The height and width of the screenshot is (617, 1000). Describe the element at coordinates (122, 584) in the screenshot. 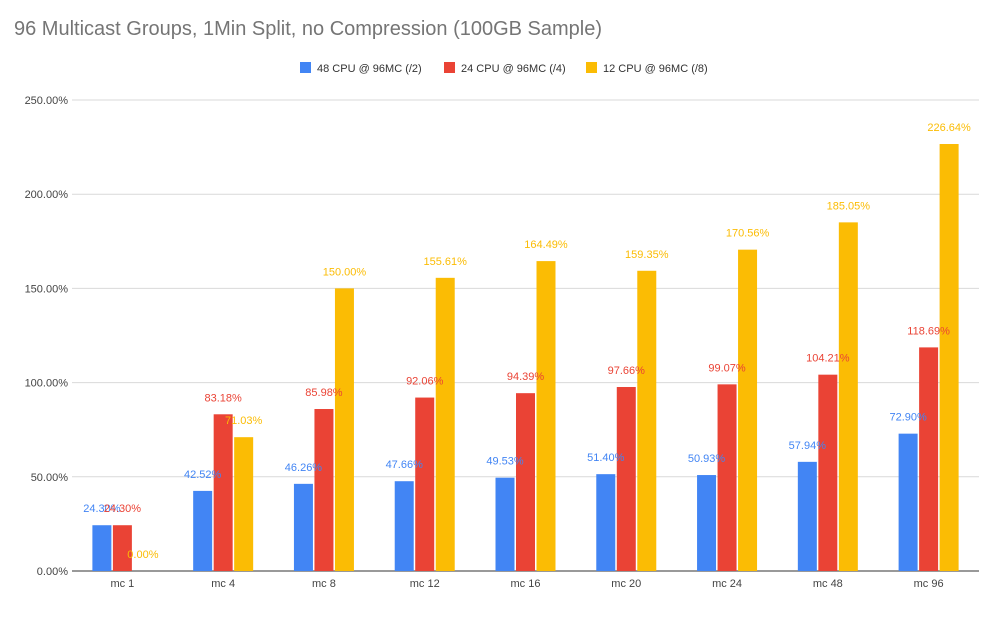

I see `x-tick-label: mc 1` at that location.